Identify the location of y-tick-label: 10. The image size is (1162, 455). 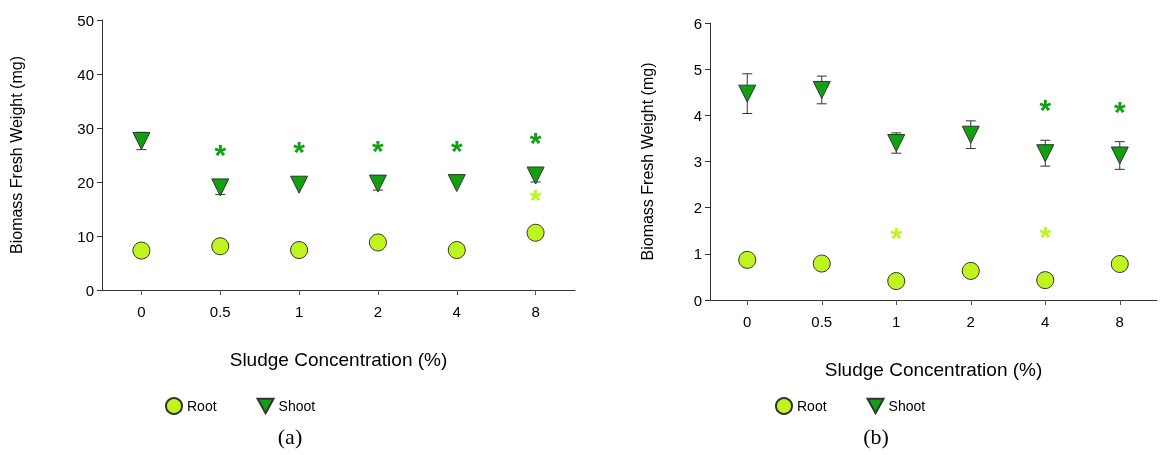
(85, 236).